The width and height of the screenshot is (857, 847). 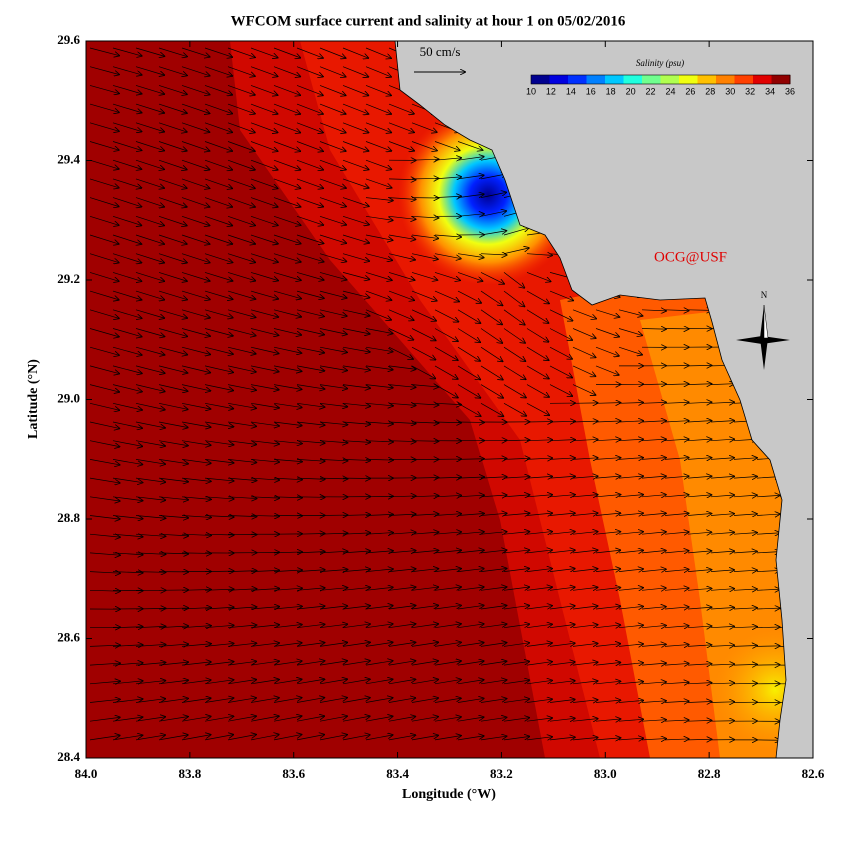 I want to click on colorbar-tick-label: 22, so click(x=651, y=91).